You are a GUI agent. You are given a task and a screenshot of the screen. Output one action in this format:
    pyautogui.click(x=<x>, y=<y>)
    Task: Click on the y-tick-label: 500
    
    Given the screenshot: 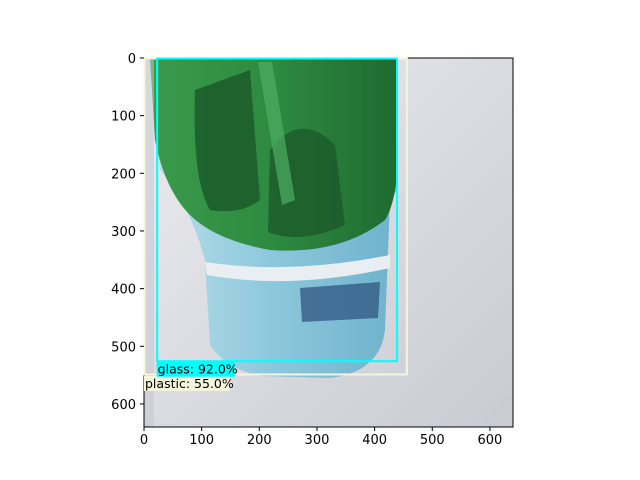 What is the action you would take?
    pyautogui.click(x=123, y=347)
    